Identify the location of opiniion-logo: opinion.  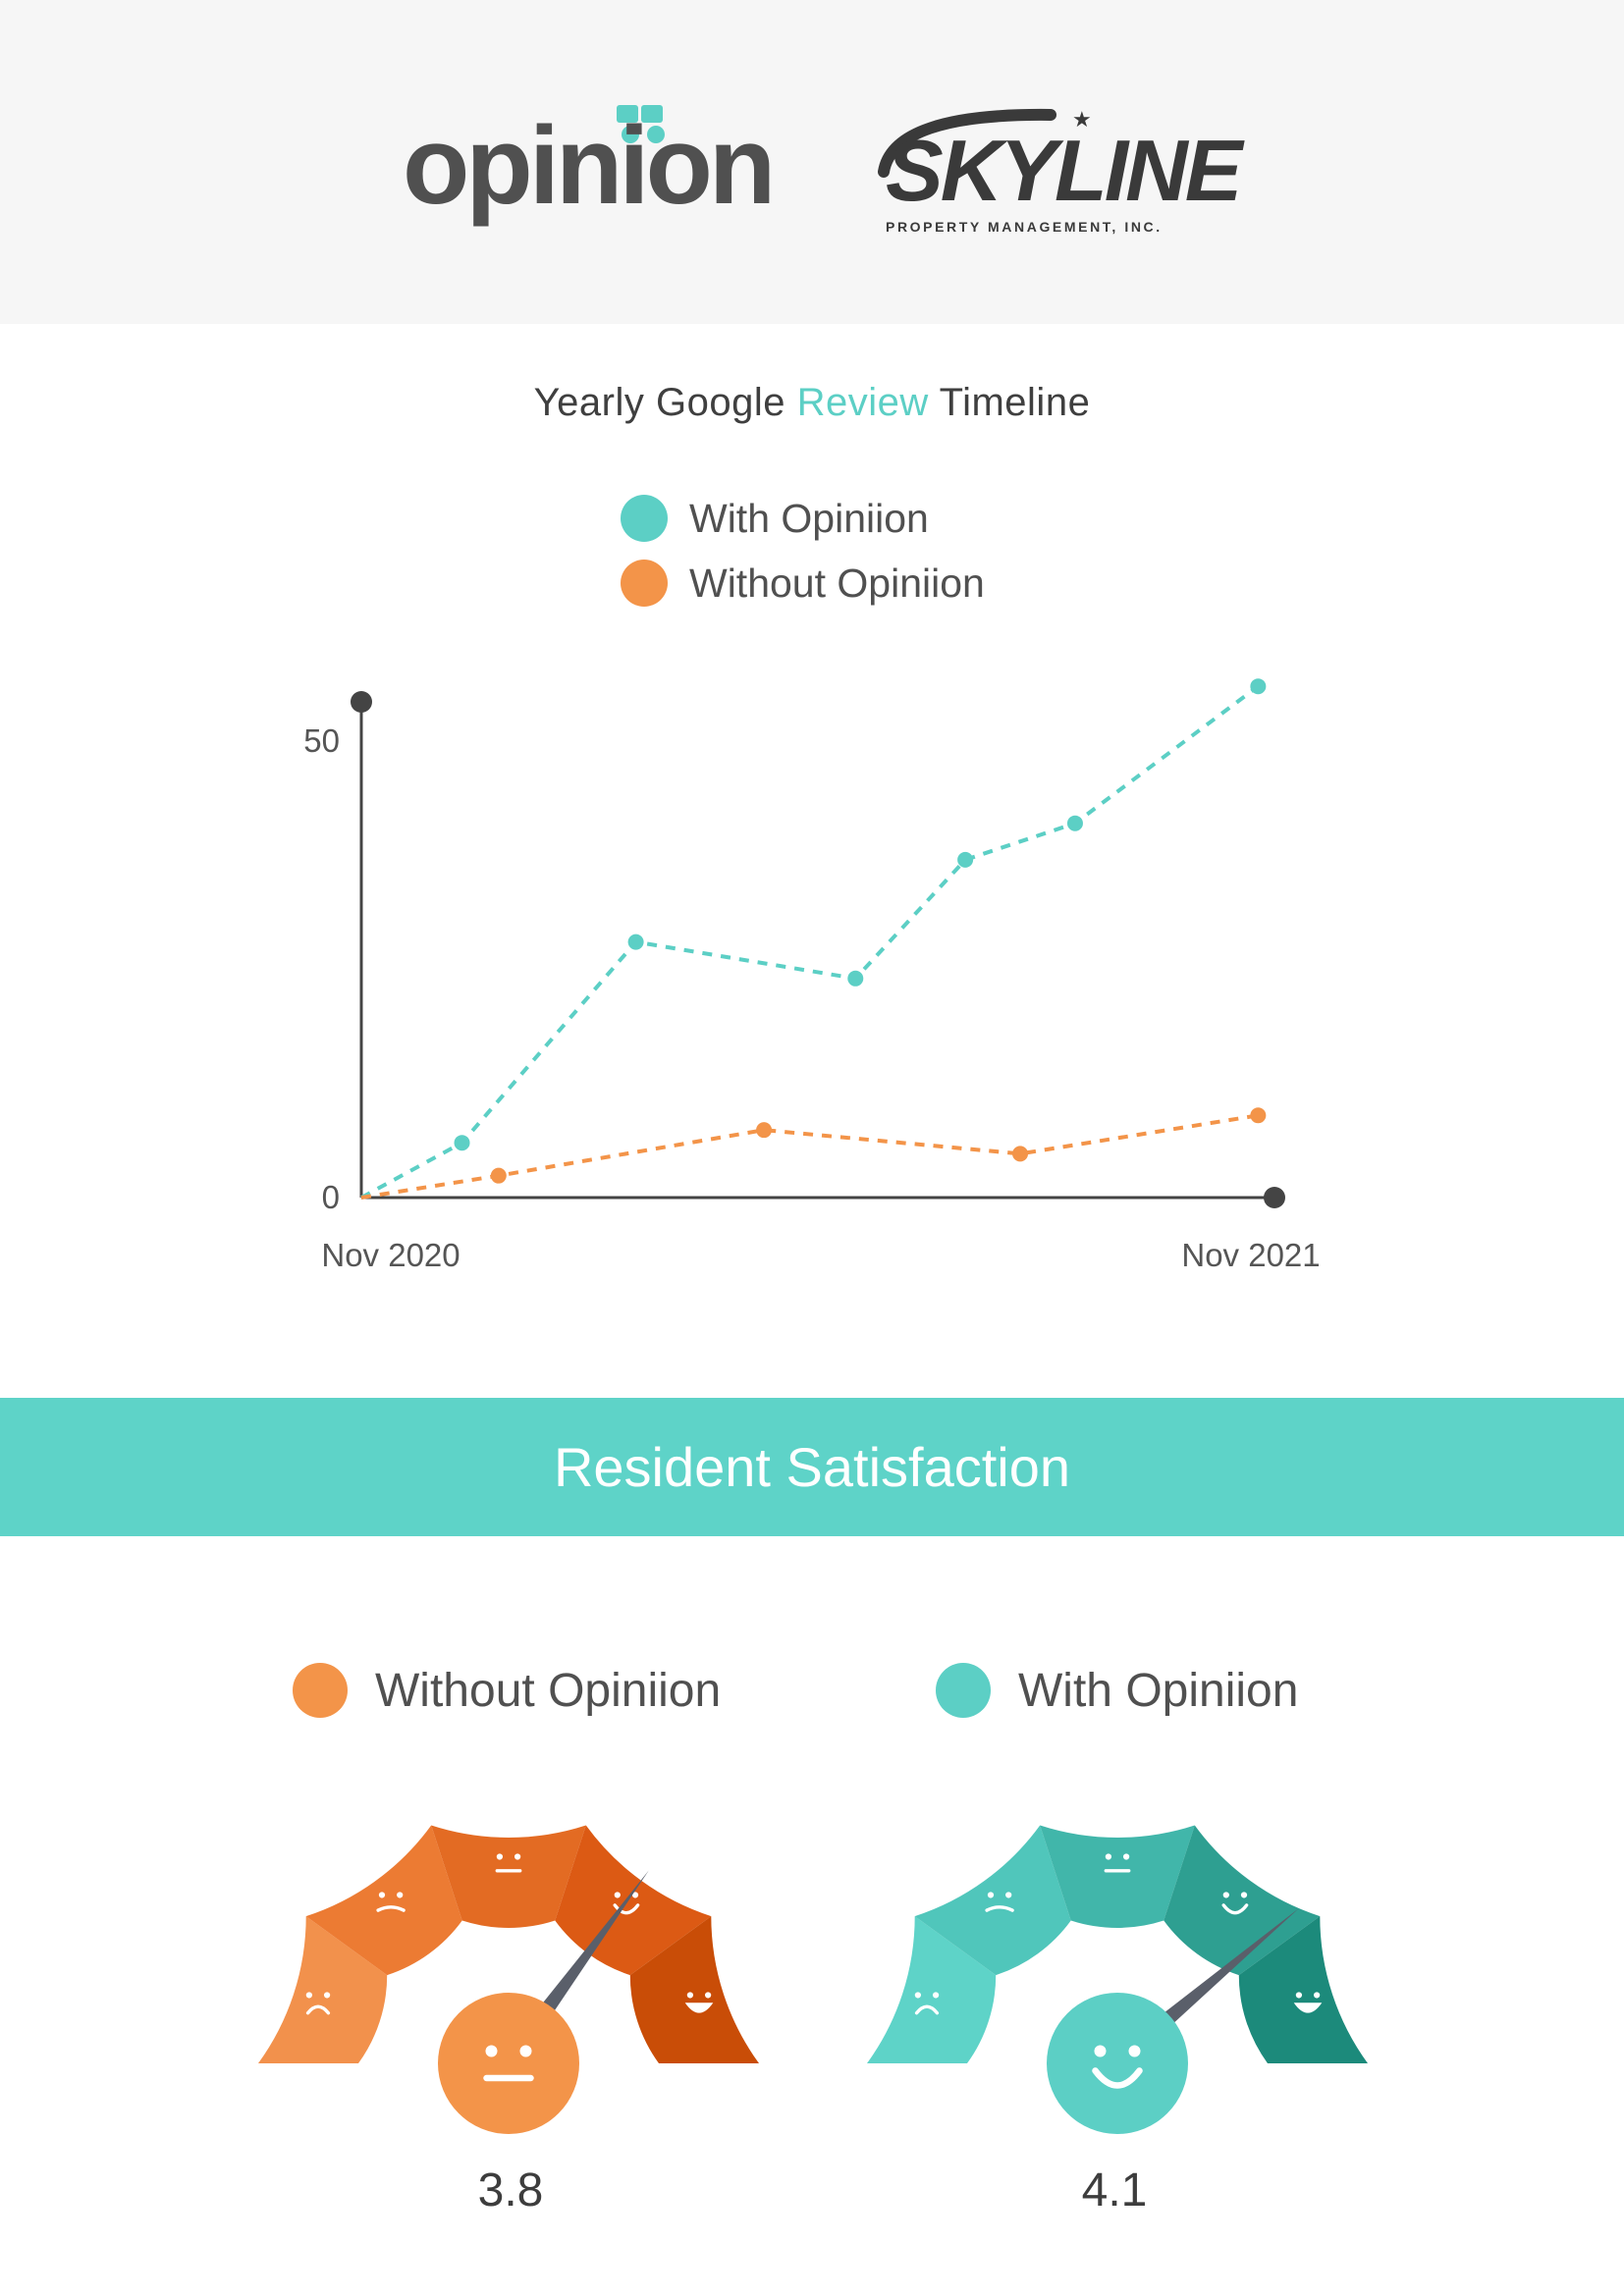
(594, 166).